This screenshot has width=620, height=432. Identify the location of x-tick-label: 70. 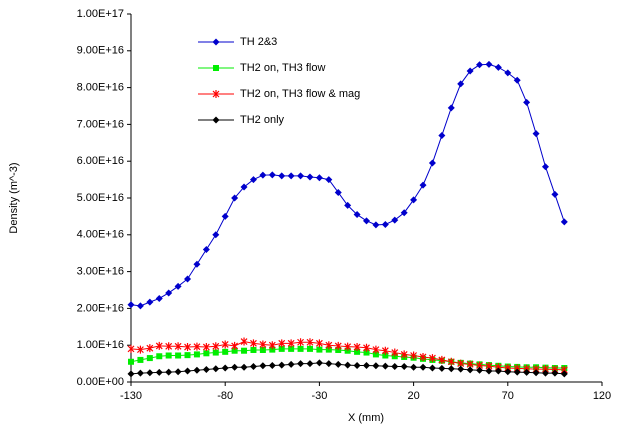
(508, 396).